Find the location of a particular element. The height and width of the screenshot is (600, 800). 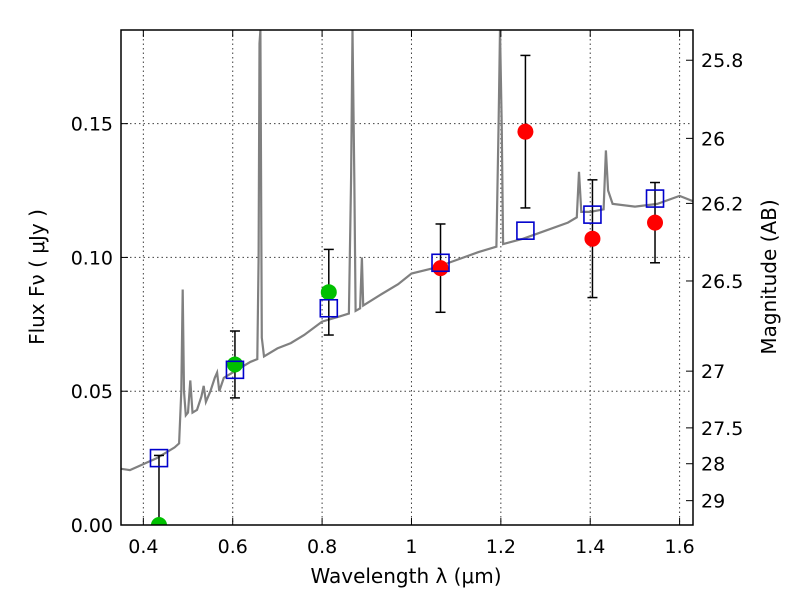

y2-tick-label: 27 is located at coordinates (713, 372).